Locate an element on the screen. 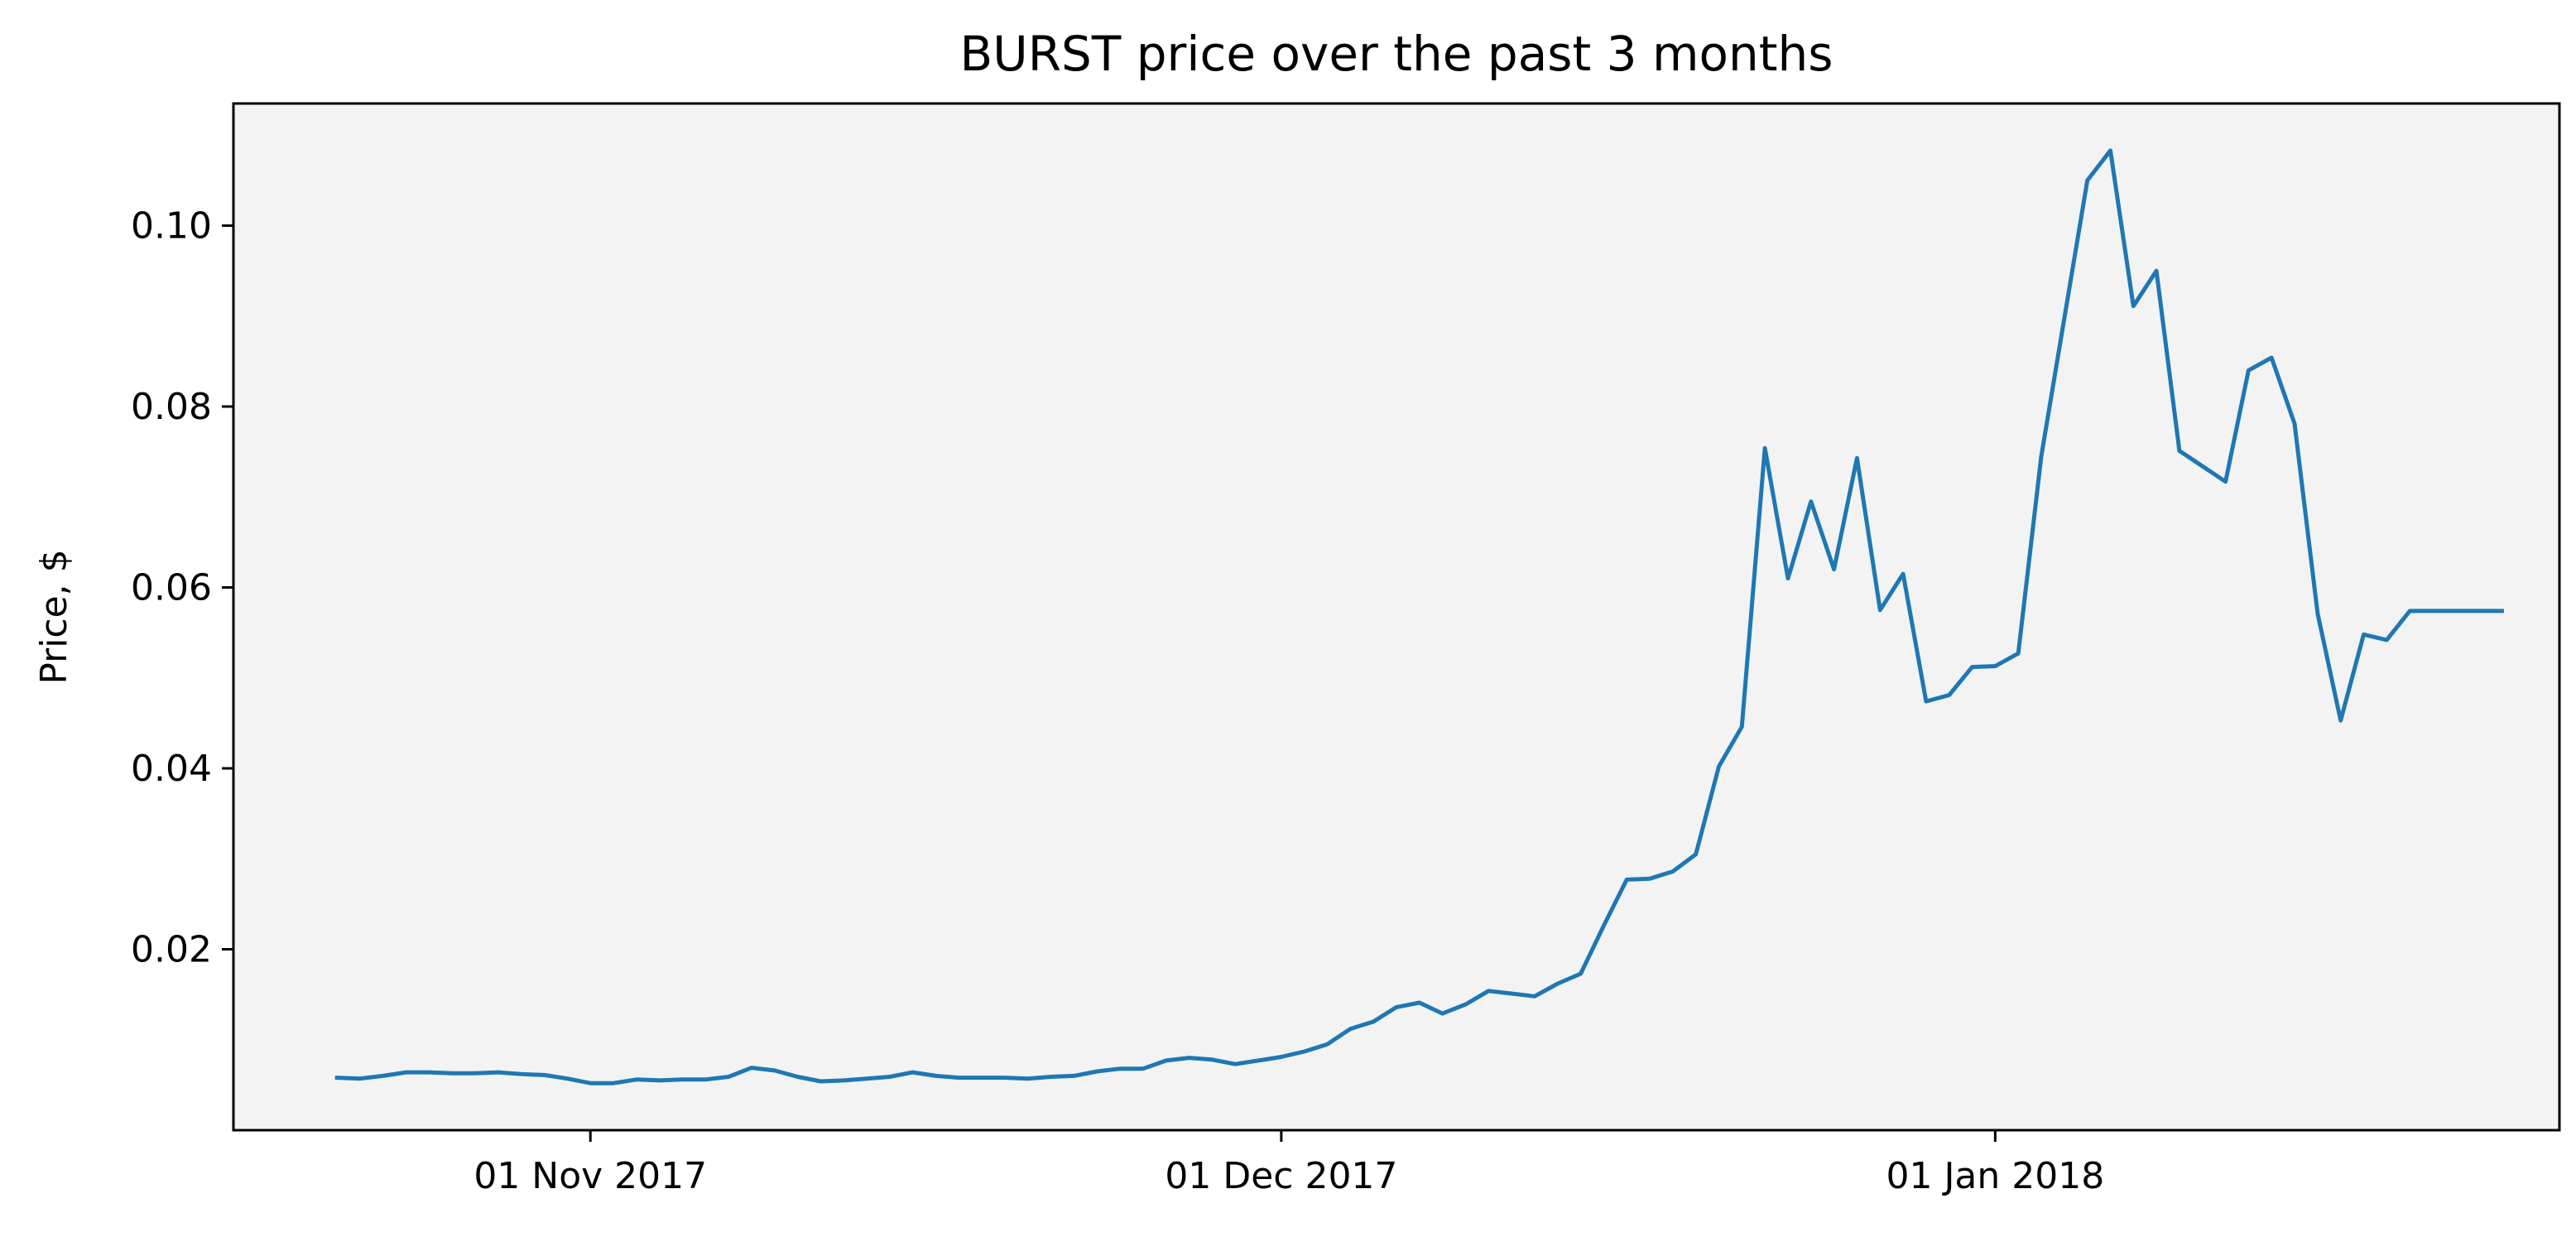 The height and width of the screenshot is (1237, 2576). y-axis-ticks: 0.02 0.04 0.06 0.08 0.10 is located at coordinates (182, 587).